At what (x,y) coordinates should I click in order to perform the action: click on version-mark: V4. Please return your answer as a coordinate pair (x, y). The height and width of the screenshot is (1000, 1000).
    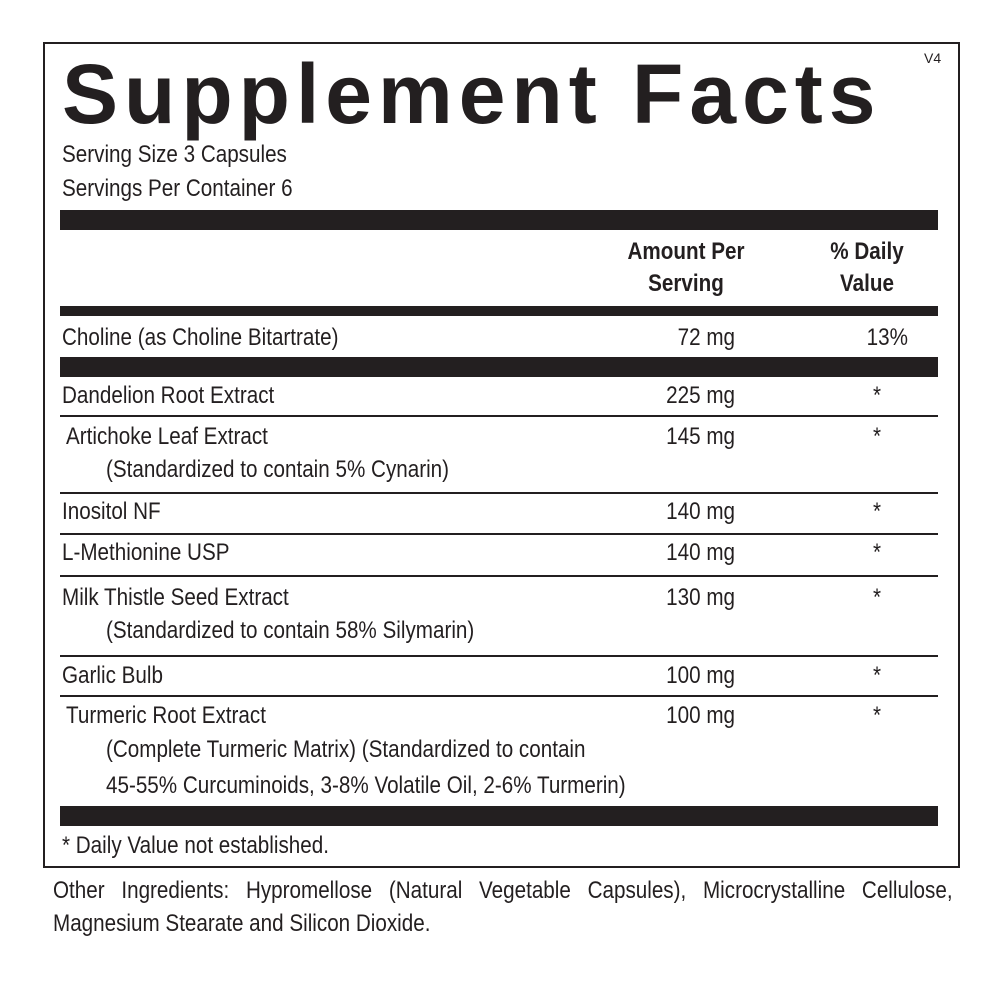
    Looking at the image, I should click on (933, 58).